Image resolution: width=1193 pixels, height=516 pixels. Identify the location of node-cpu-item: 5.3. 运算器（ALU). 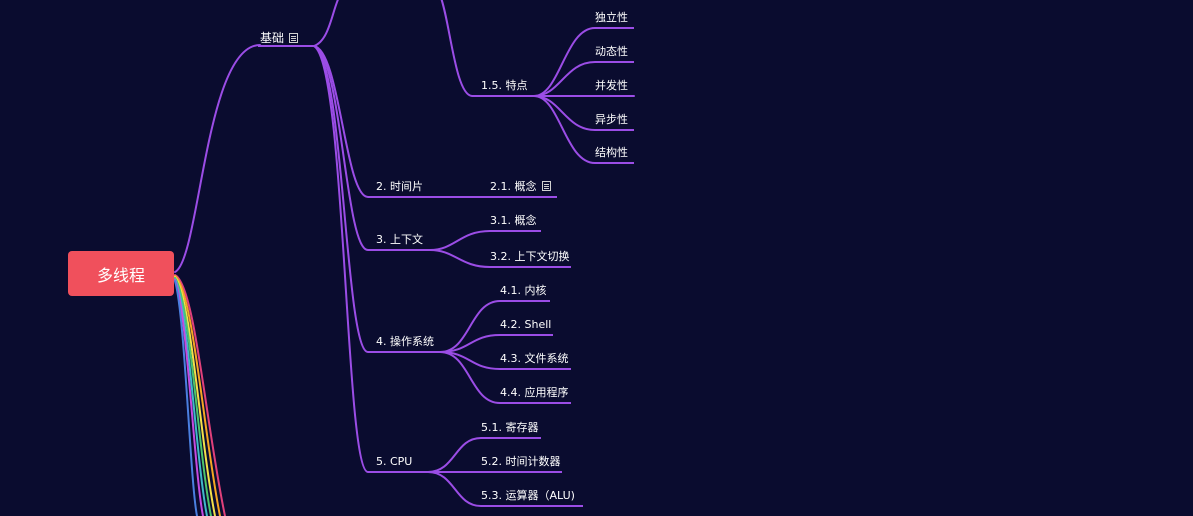
(528, 496).